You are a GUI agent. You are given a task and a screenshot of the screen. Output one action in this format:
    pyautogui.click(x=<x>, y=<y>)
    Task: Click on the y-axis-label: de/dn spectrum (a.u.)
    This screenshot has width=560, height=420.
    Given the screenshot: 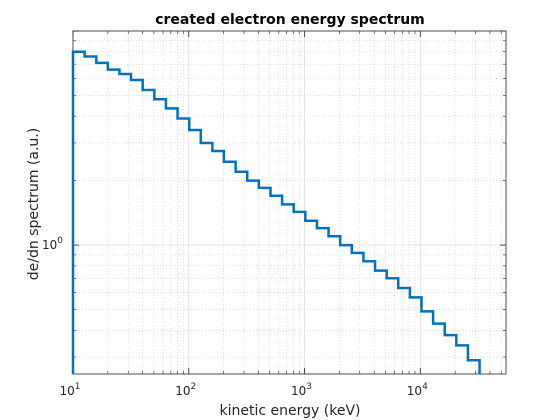 What is the action you would take?
    pyautogui.click(x=34, y=204)
    